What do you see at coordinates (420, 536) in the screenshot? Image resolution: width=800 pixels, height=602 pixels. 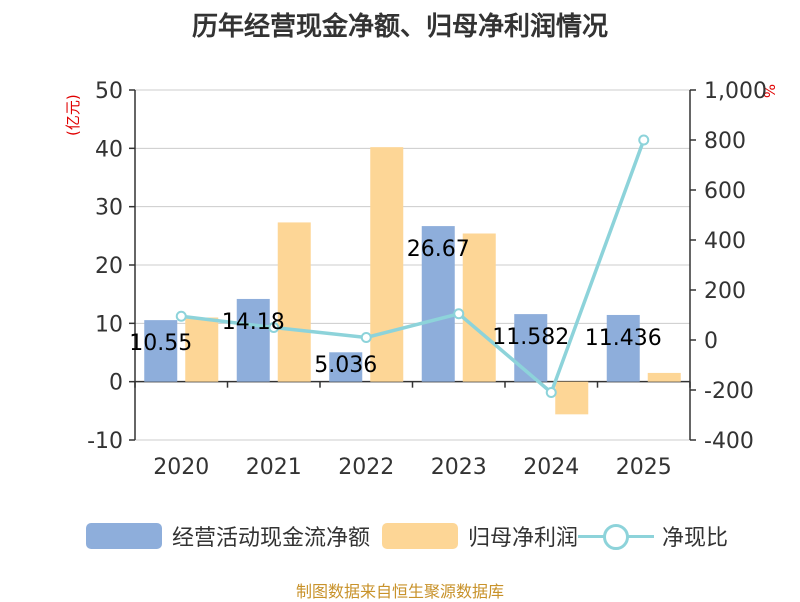 I see `legend-swatch-net-profit` at bounding box center [420, 536].